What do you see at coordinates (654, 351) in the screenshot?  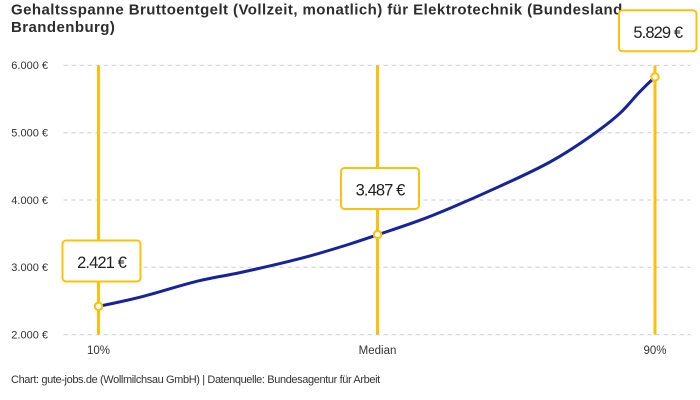 I see `svg-text: 90%` at bounding box center [654, 351].